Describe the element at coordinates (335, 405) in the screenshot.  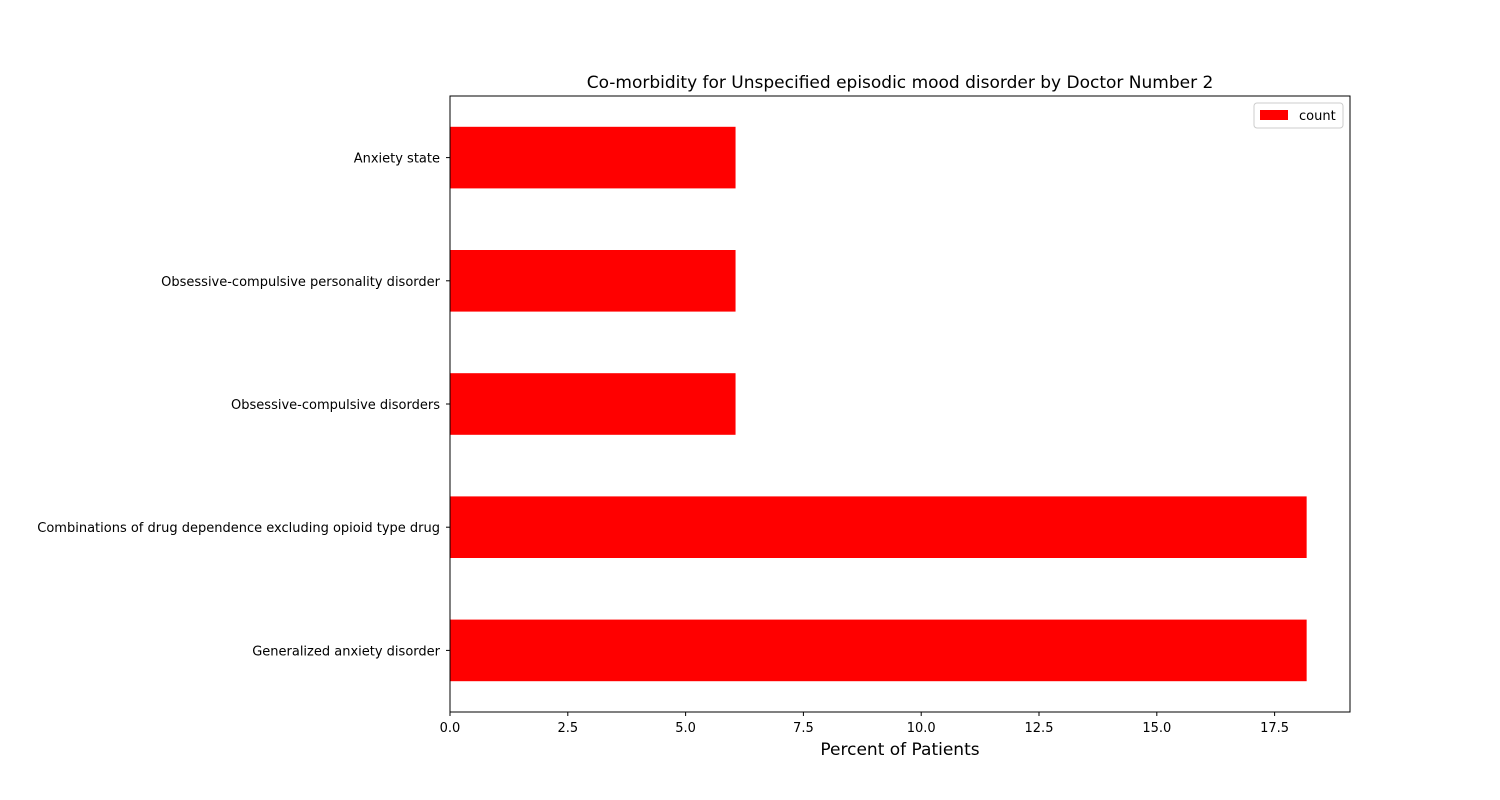
I see `y-tick-label: Obsessive-compulsive disorders` at that location.